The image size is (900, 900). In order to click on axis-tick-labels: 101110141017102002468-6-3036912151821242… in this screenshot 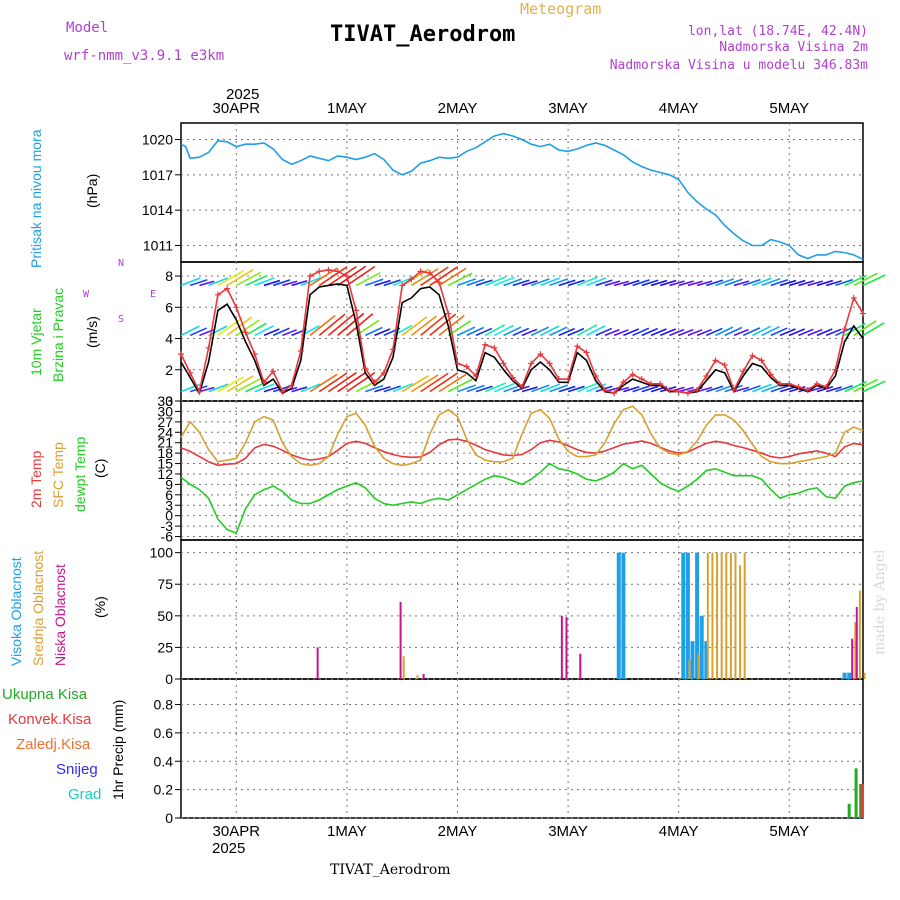, I will do `click(157, 478)`.